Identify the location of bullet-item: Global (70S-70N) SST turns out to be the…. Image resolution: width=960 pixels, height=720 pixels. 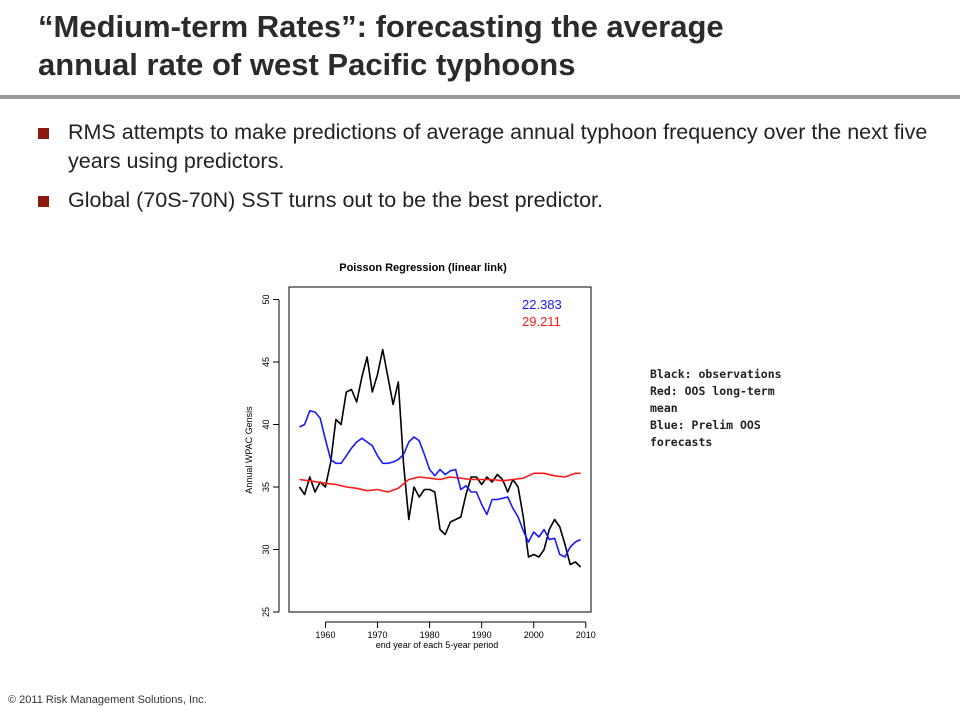
(488, 200).